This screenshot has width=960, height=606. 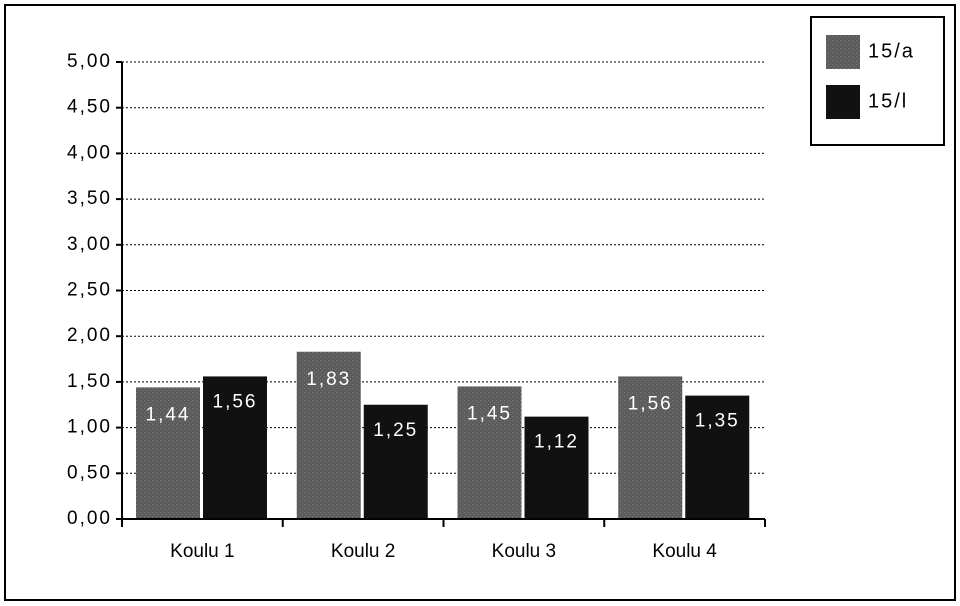 I want to click on legend-label: 15/l, so click(x=888, y=101).